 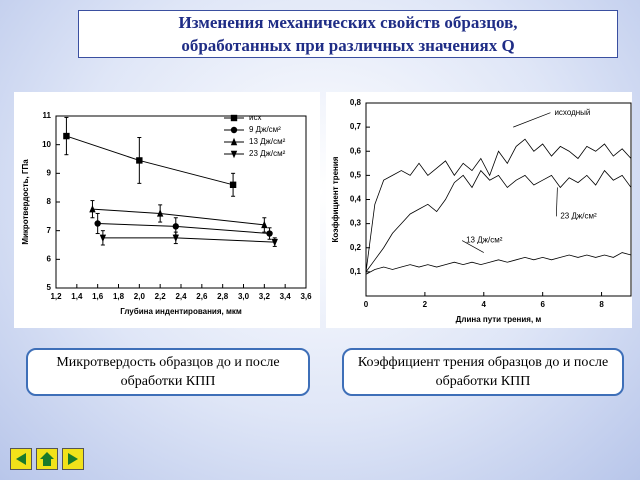 What do you see at coordinates (47, 115) in the screenshot?
I see `y-tick-label: 11` at bounding box center [47, 115].